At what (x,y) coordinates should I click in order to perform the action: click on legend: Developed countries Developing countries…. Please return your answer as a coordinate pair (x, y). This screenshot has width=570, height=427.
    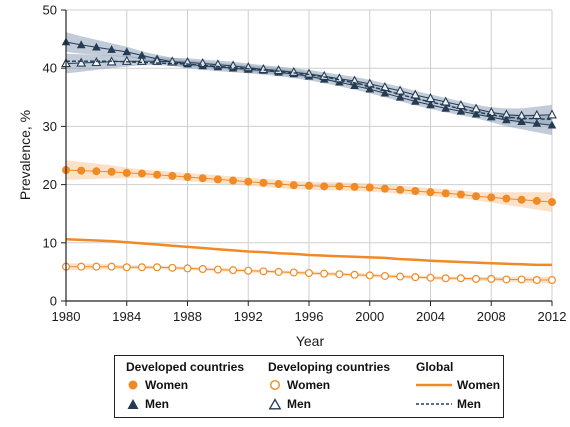
    Looking at the image, I should click on (309, 386).